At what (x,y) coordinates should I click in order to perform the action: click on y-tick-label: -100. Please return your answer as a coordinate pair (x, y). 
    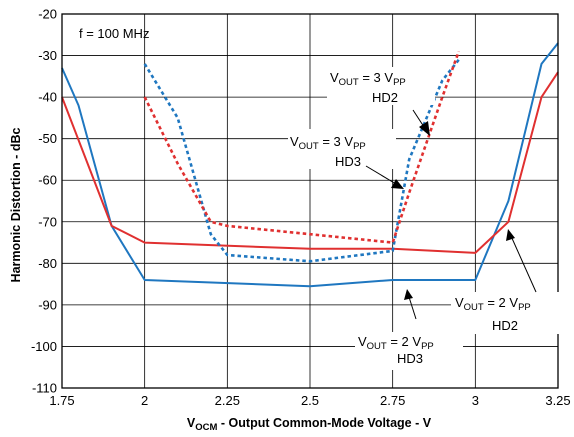
    Looking at the image, I should click on (44, 346).